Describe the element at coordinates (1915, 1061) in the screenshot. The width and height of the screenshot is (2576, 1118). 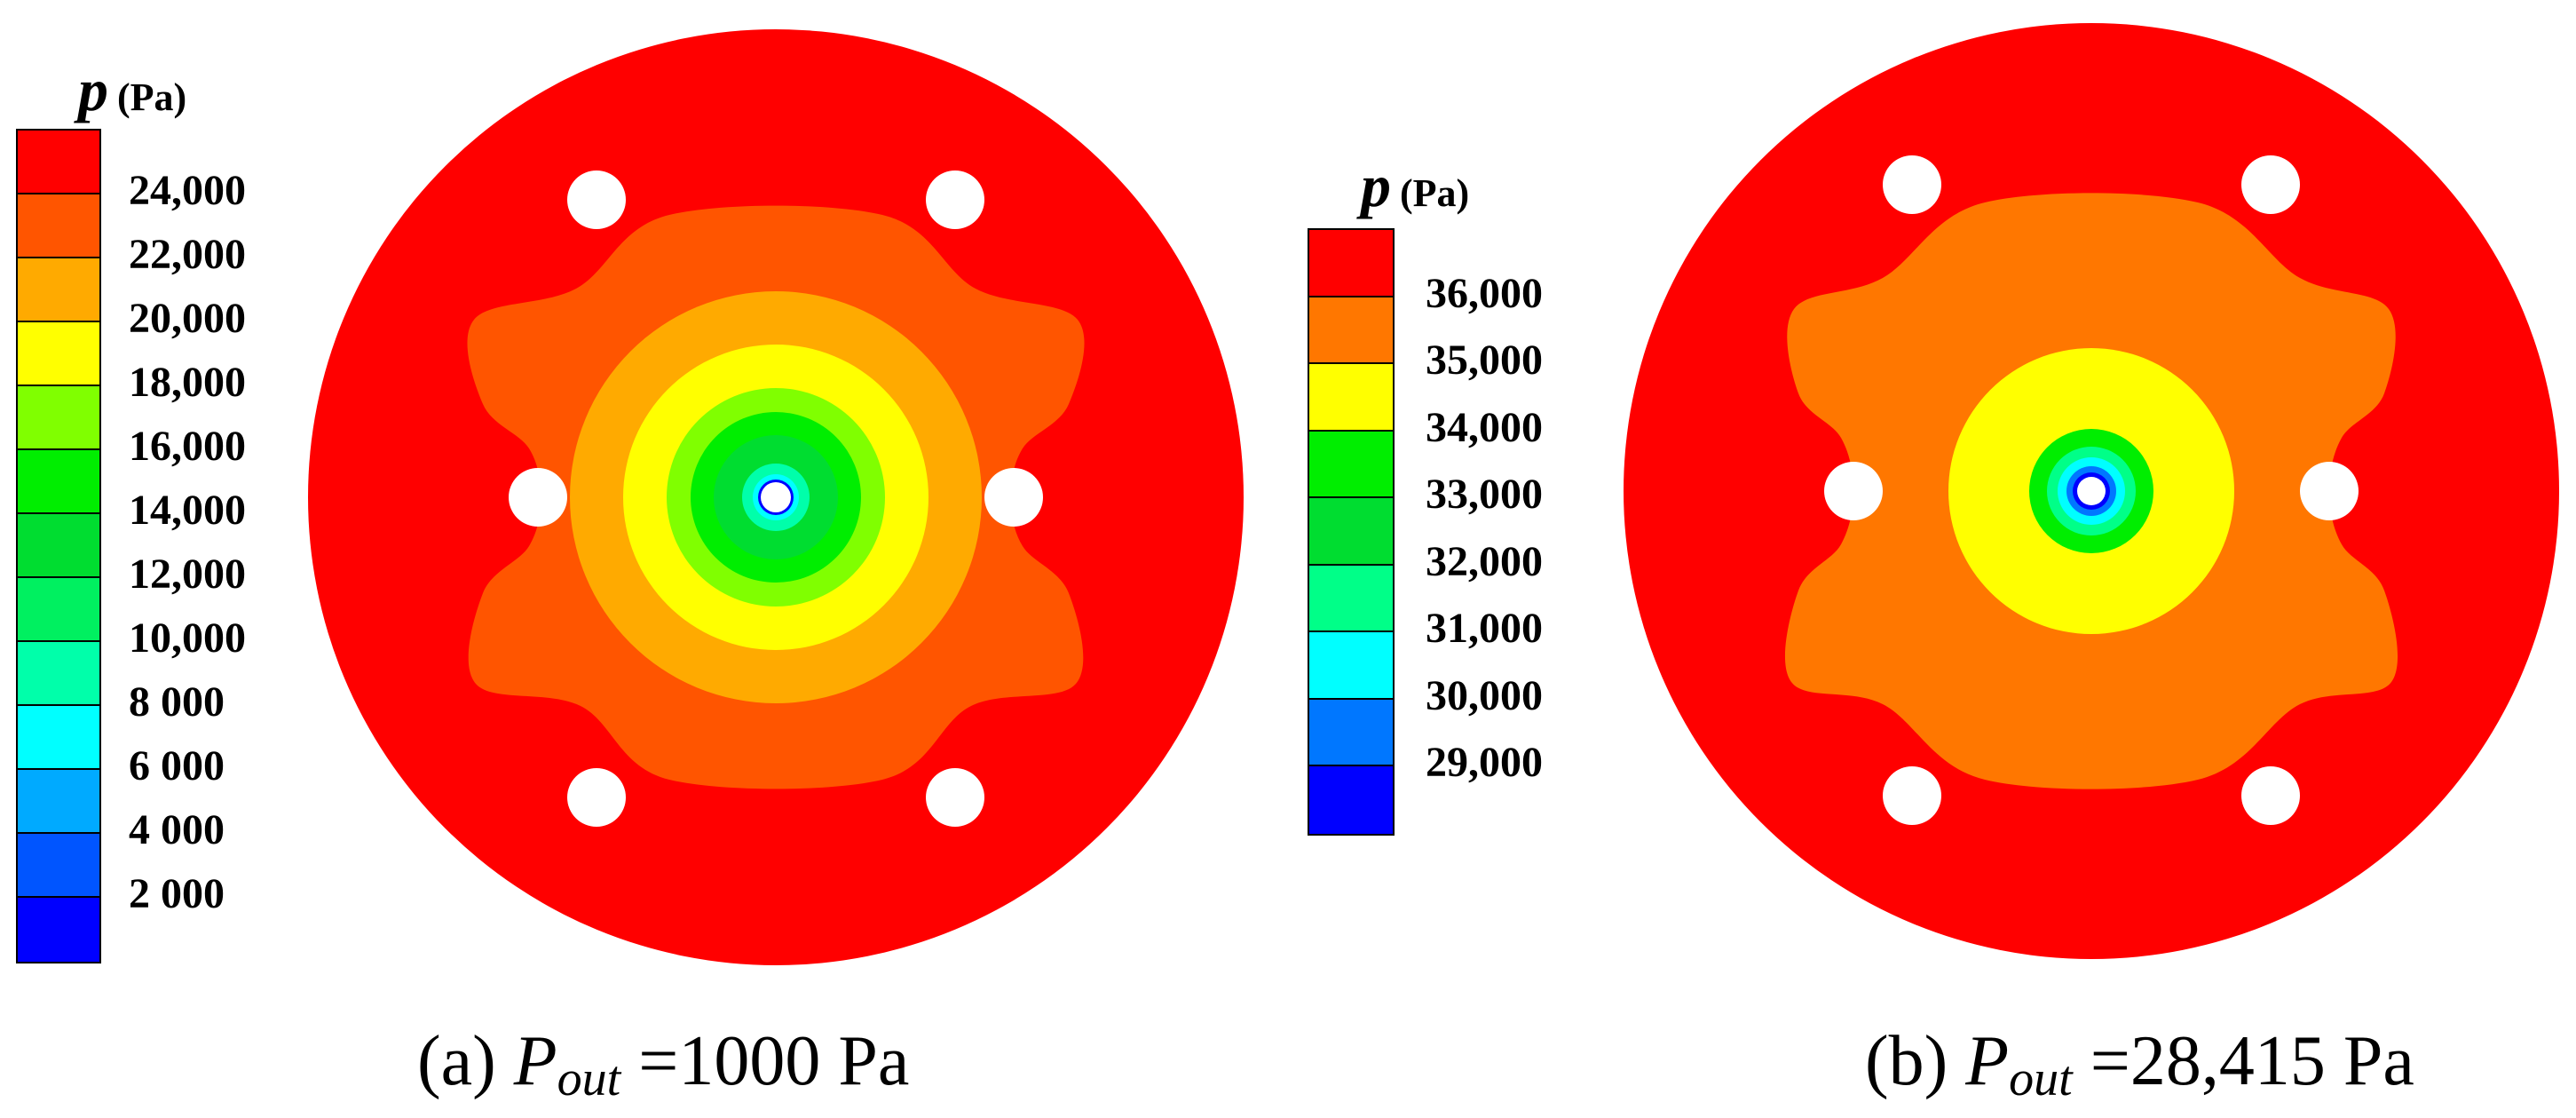
I see `caption-prefix: (b)` at that location.